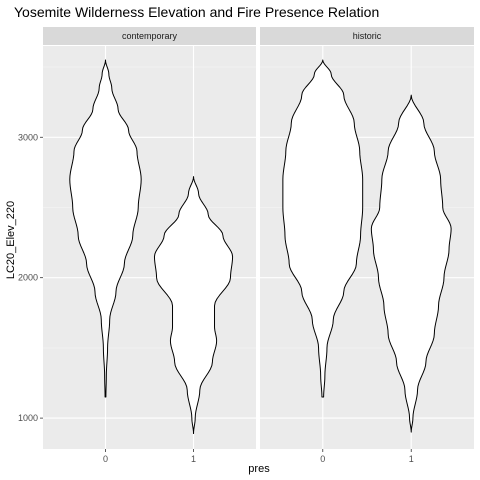 The width and height of the screenshot is (480, 480). What do you see at coordinates (28, 418) in the screenshot?
I see `y-tick-label: 1000` at bounding box center [28, 418].